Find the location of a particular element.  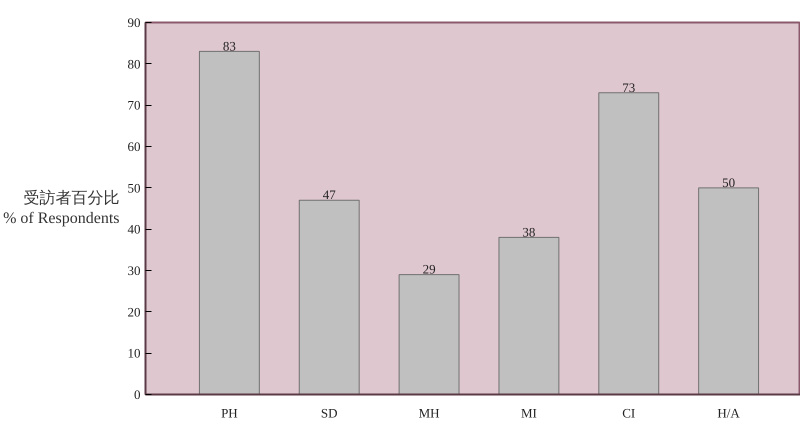

y-axis-title: 受訪者百分比 % of Respondents is located at coordinates (61, 208).